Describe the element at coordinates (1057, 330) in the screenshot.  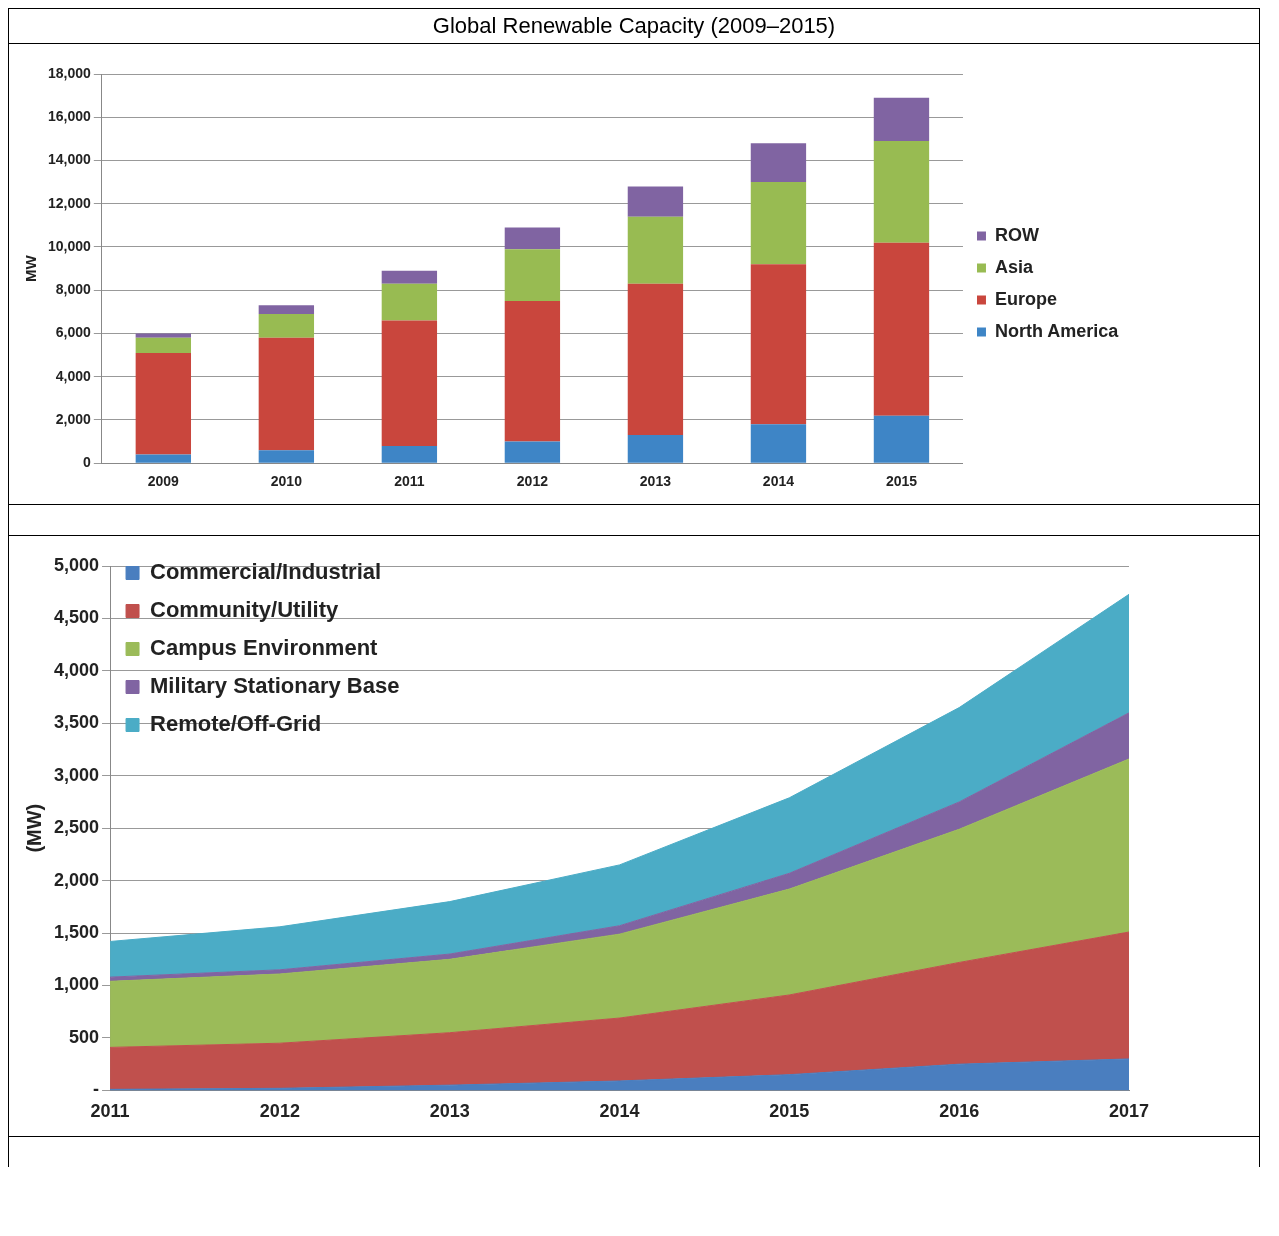
I see `legend-label: North America` at that location.